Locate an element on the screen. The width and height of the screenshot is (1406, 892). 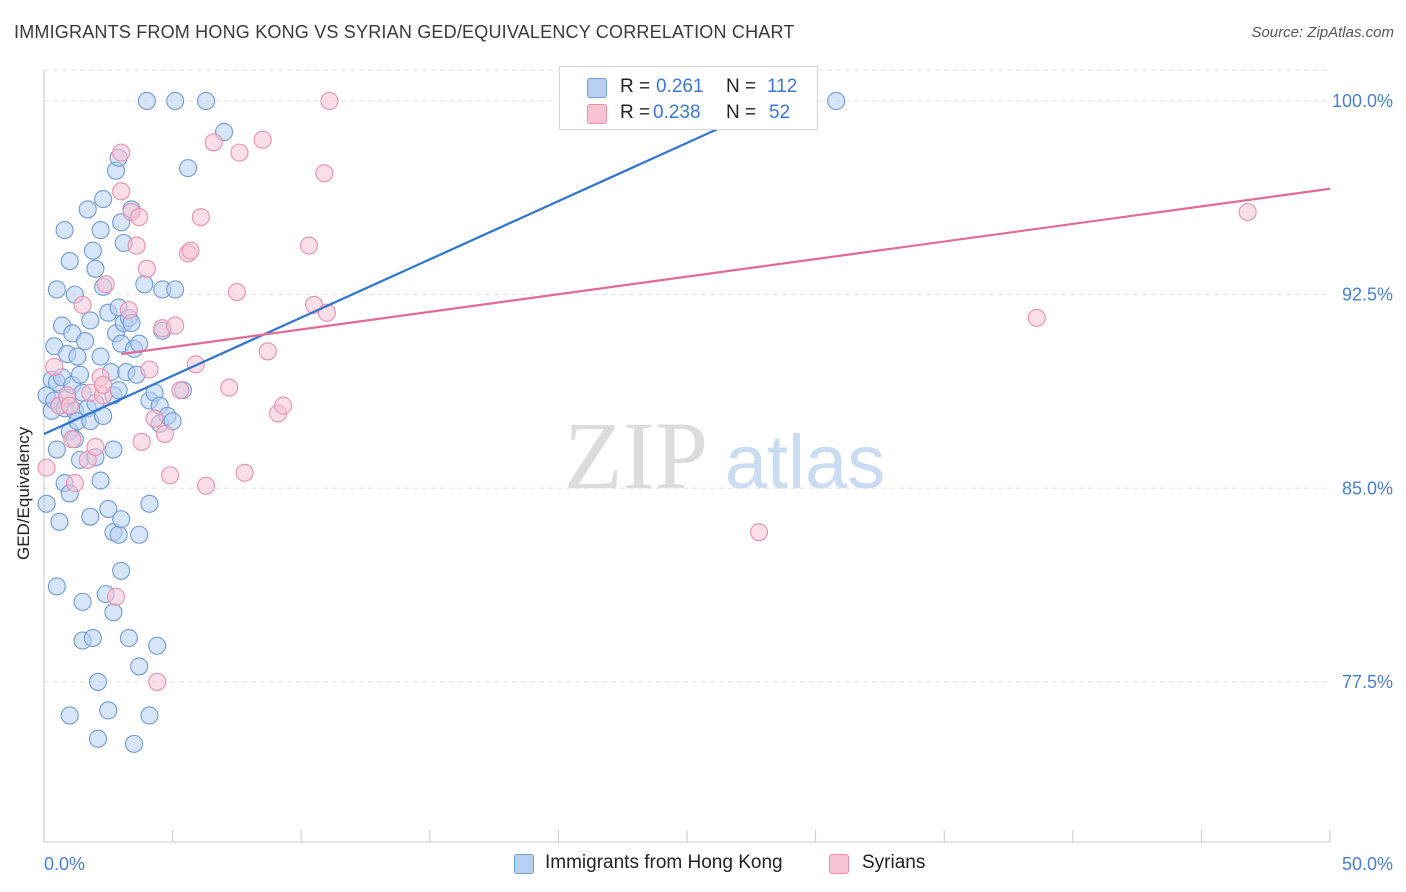
x-tick-label-min: 0.0% is located at coordinates (64, 864).